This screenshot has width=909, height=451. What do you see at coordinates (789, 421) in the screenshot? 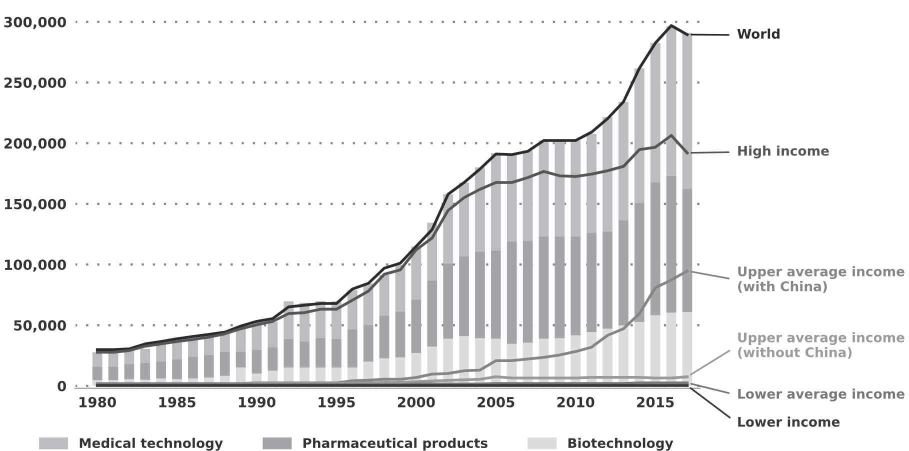
I see `text: Lower income` at bounding box center [789, 421].